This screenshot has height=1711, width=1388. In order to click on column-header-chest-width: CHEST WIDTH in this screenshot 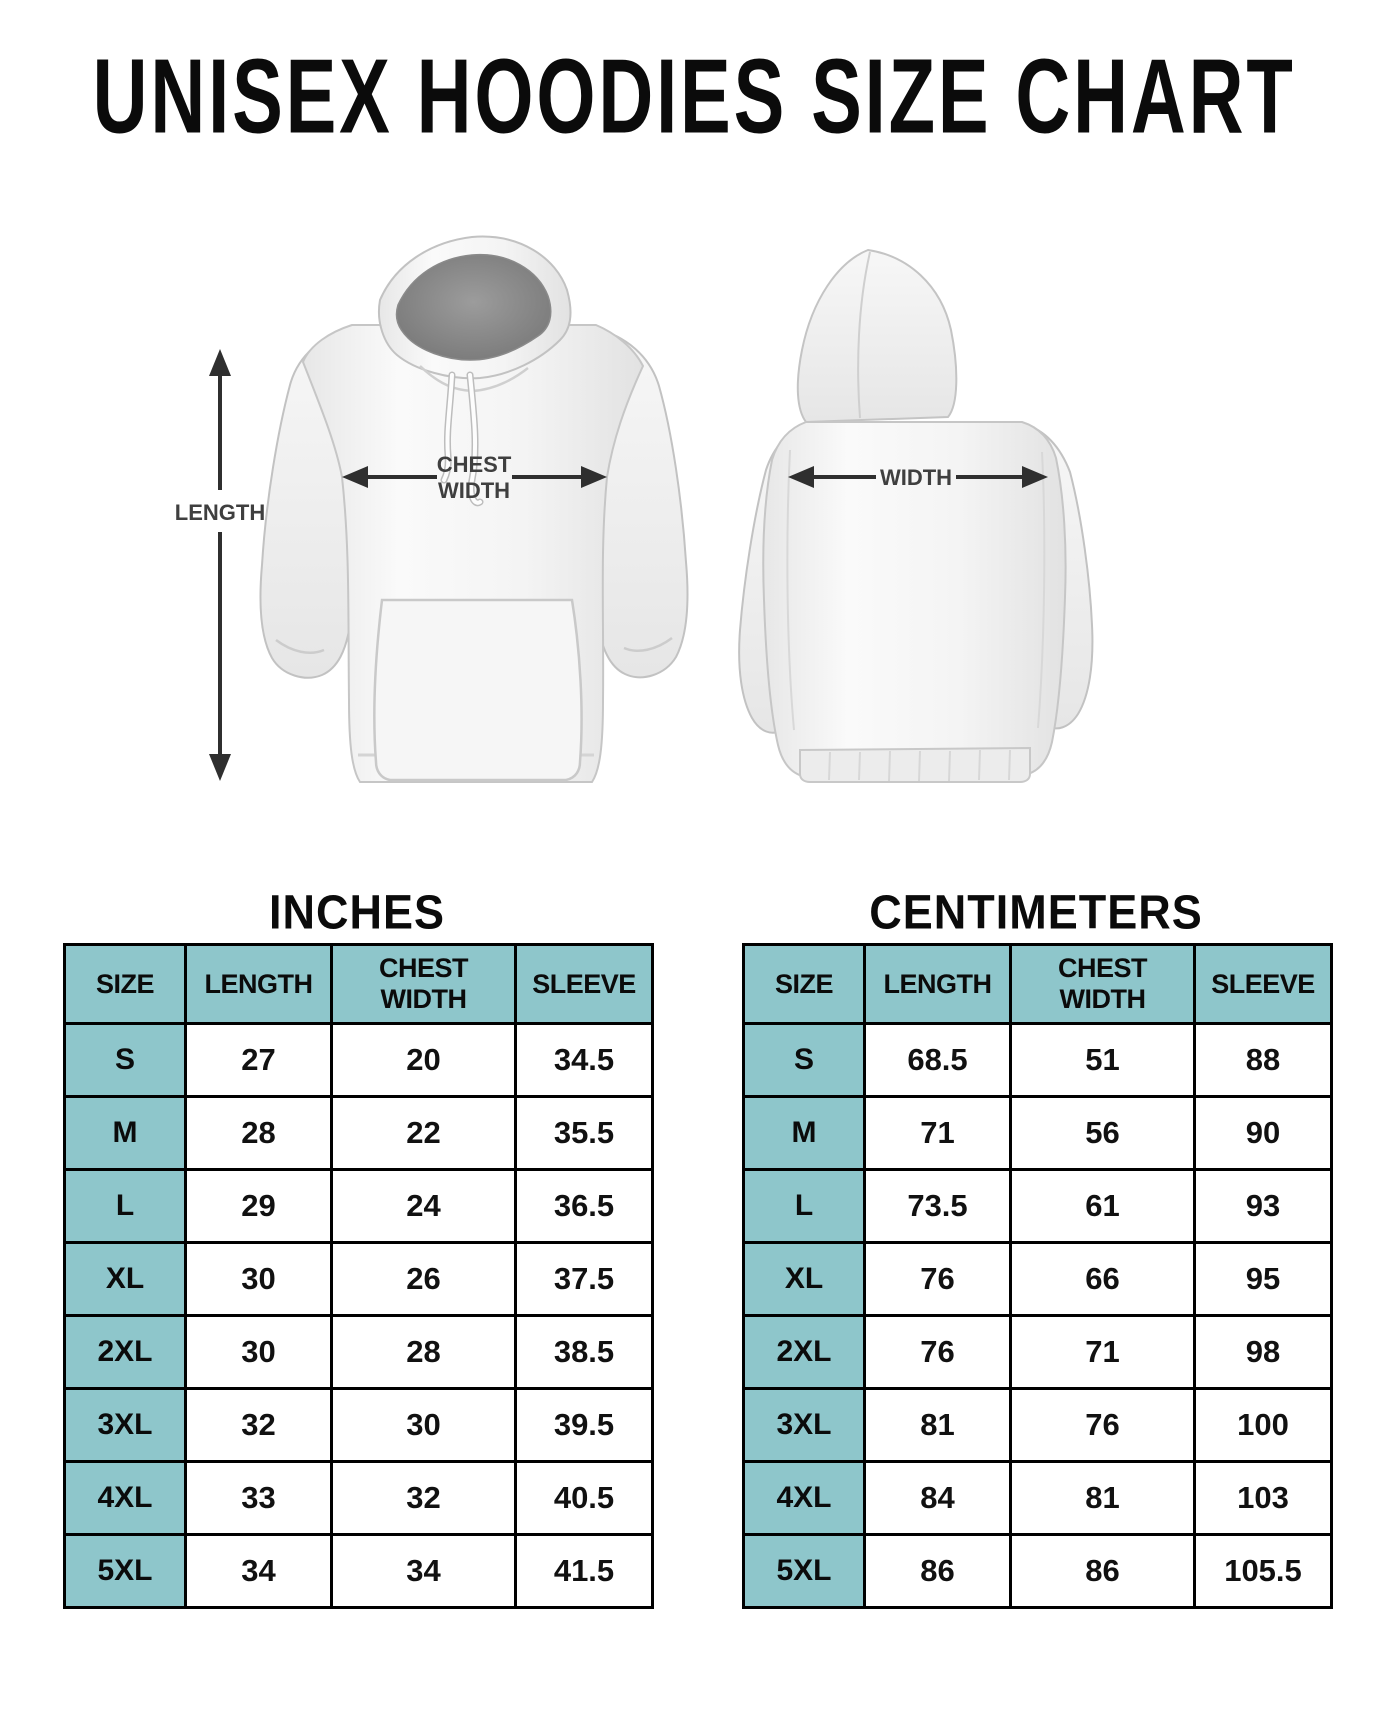, I will do `click(423, 984)`.